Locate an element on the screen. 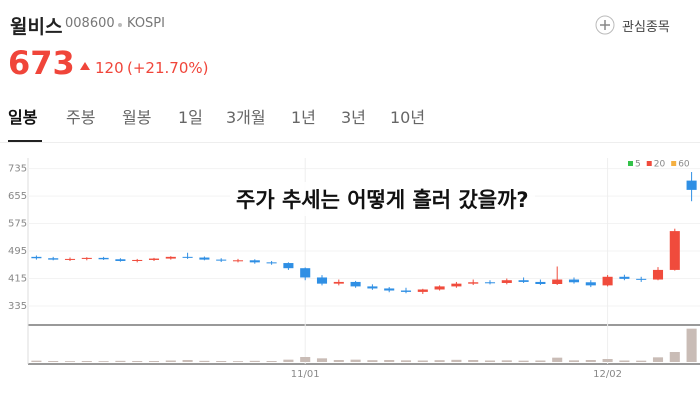 Image resolution: width=700 pixels, height=400 pixels. current-price: 673 is located at coordinates (41, 63).